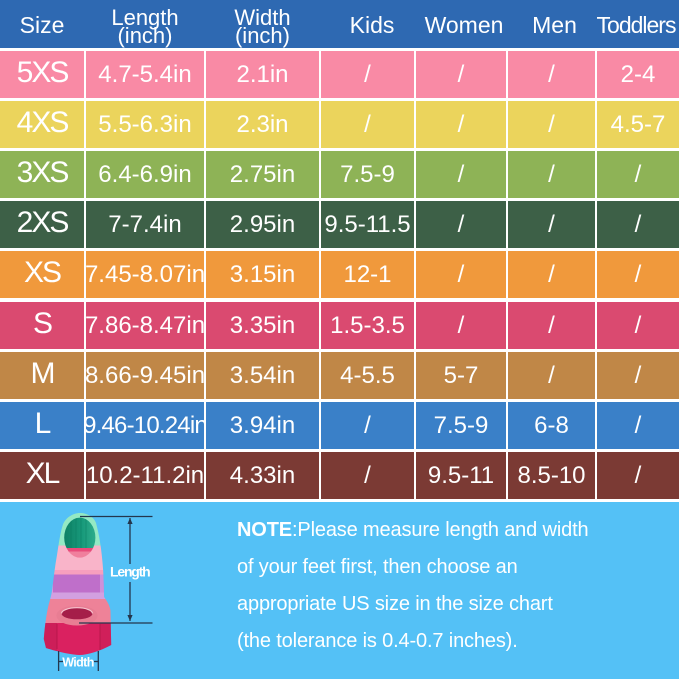 The width and height of the screenshot is (679, 682). What do you see at coordinates (130, 572) in the screenshot?
I see `svg-text: Length` at bounding box center [130, 572].